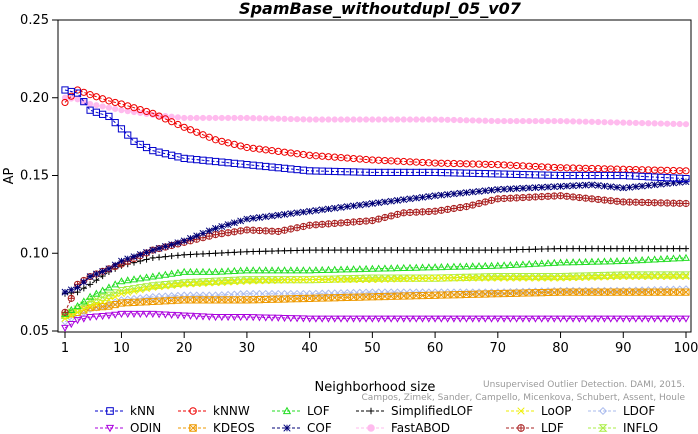 The width and height of the screenshot is (698, 434). I want to click on legend-label: LDF, so click(552, 427).